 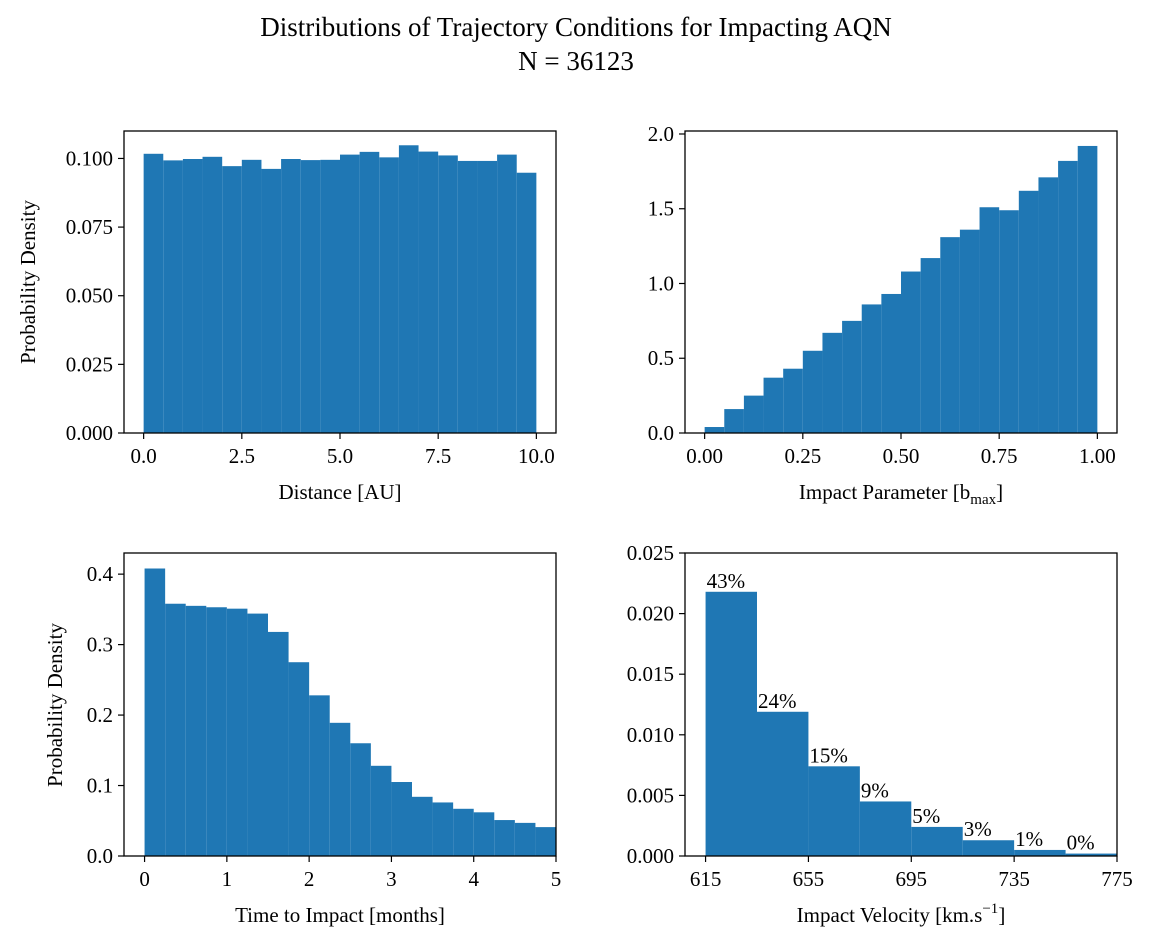 I want to click on y-tick-label: 0.2, so click(x=100, y=715).